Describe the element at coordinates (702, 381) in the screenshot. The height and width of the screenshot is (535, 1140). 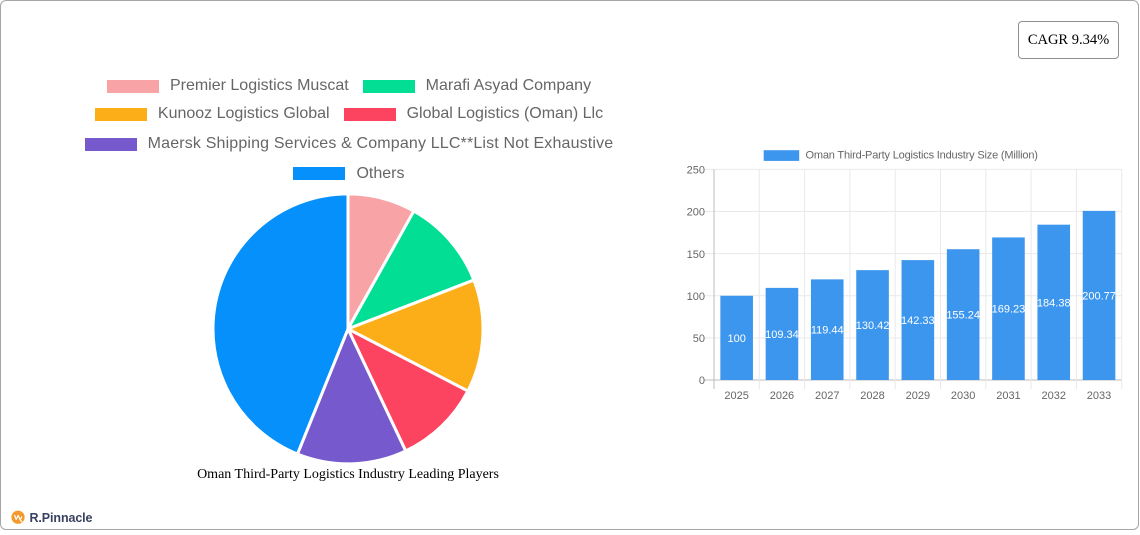
I see `svg-text: 0` at that location.